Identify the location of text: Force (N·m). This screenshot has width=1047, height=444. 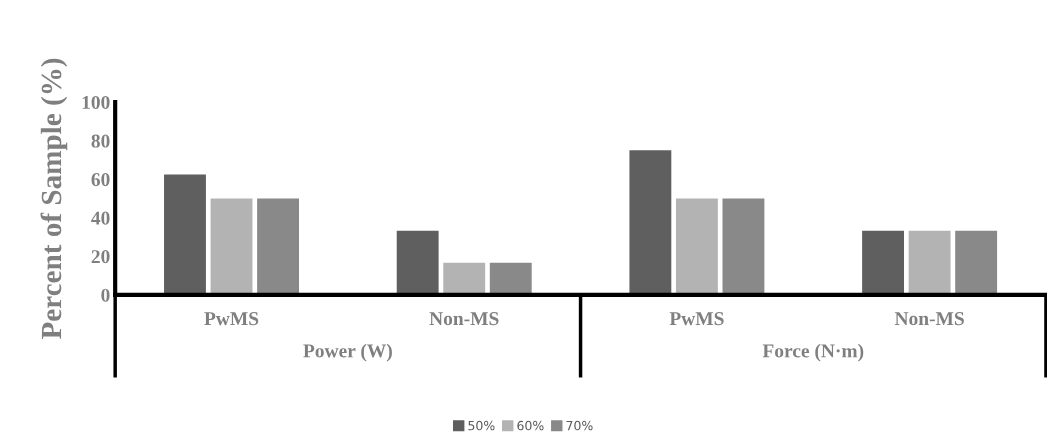
(813, 352).